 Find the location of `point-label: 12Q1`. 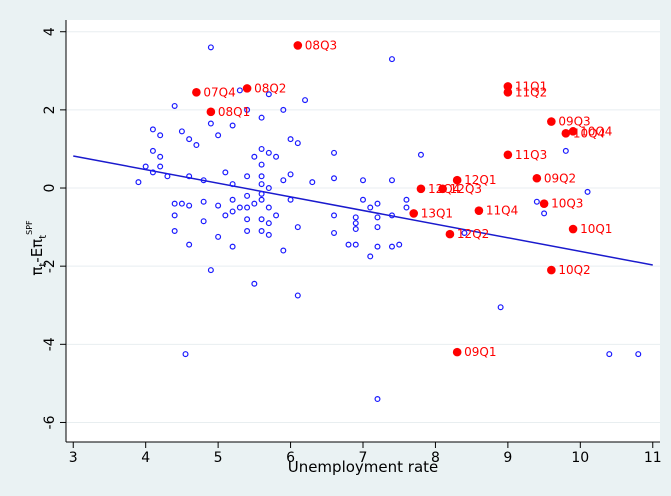

point-label: 12Q1 is located at coordinates (480, 180).